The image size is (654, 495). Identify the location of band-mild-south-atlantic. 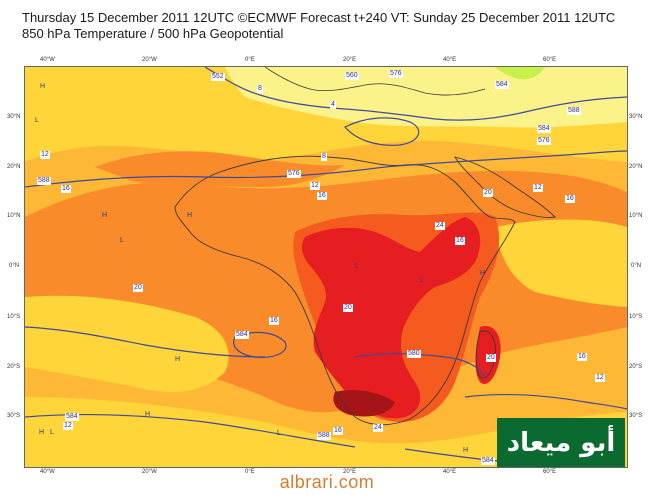
(127, 343).